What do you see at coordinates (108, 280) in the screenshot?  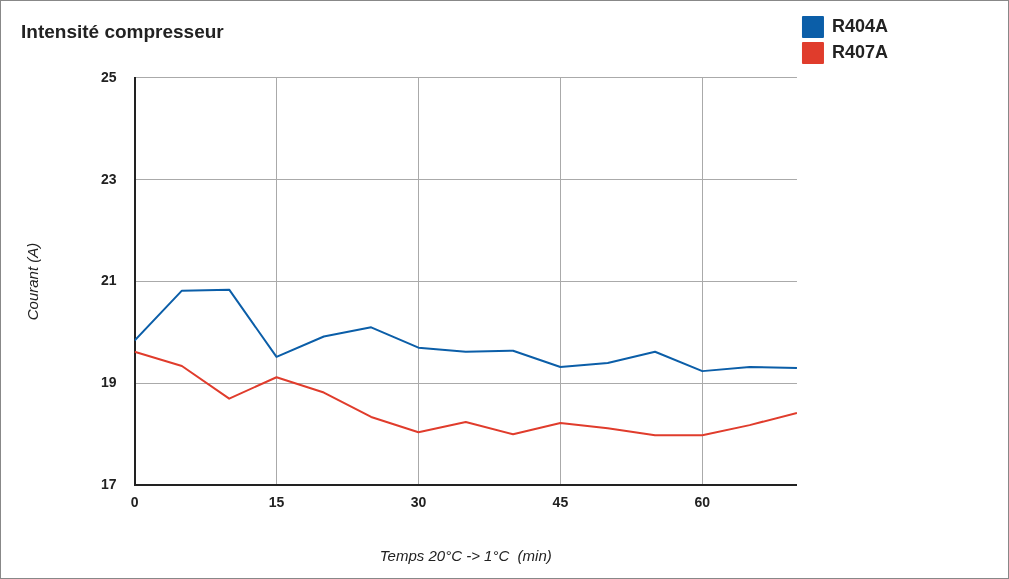 I see `y-tick-label: 21` at bounding box center [108, 280].